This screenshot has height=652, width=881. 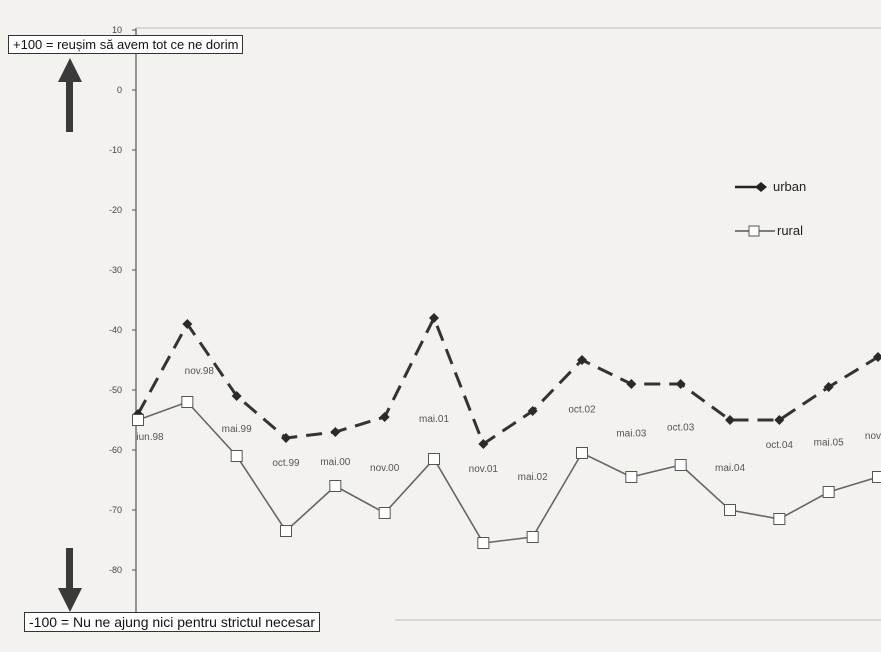 I want to click on legend: urban rural, so click(x=770, y=208).